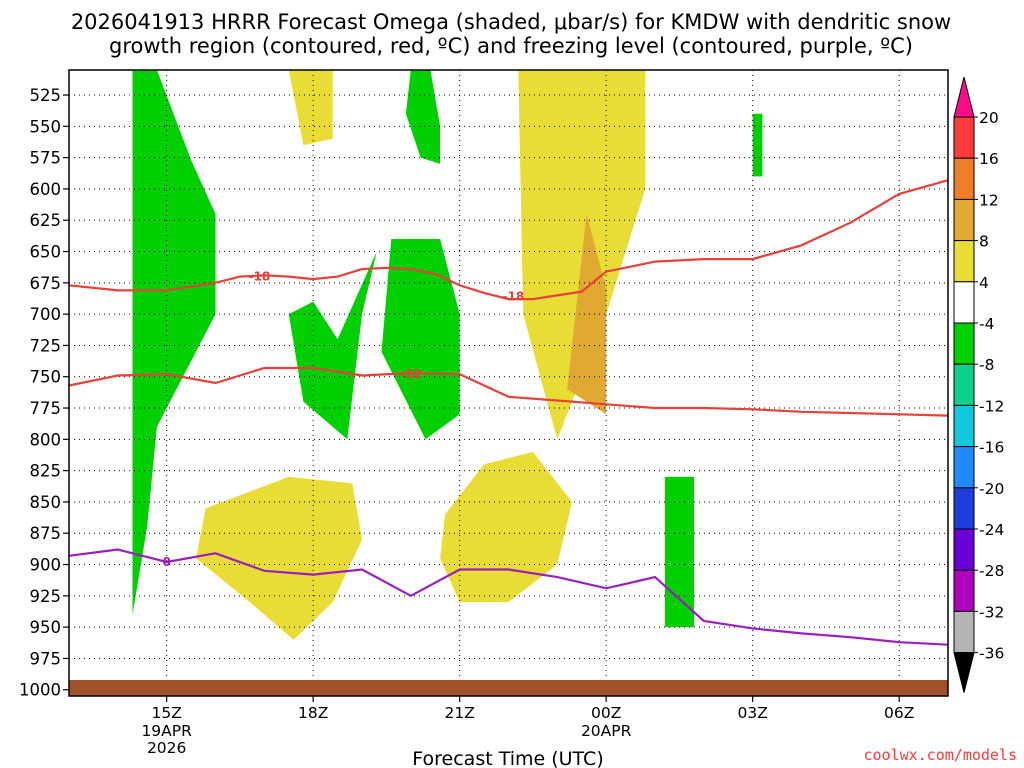 Image resolution: width=1024 pixels, height=768 pixels. What do you see at coordinates (46, 408) in the screenshot?
I see `ytick-label-775: 775` at bounding box center [46, 408].